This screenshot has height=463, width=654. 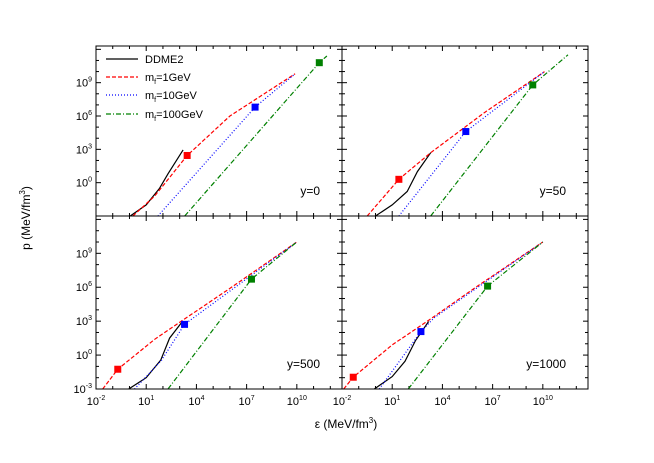 I want to click on legend-label-mf100: mf=100GeV, so click(x=174, y=116).